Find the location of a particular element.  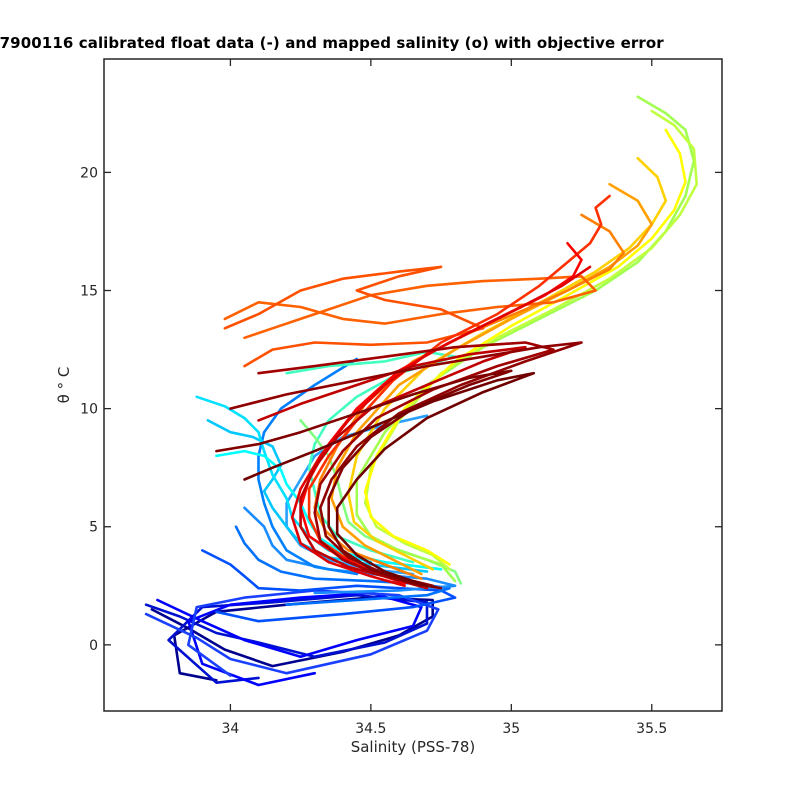

x-axis-label: Salinity (PSS-78) is located at coordinates (413, 747).